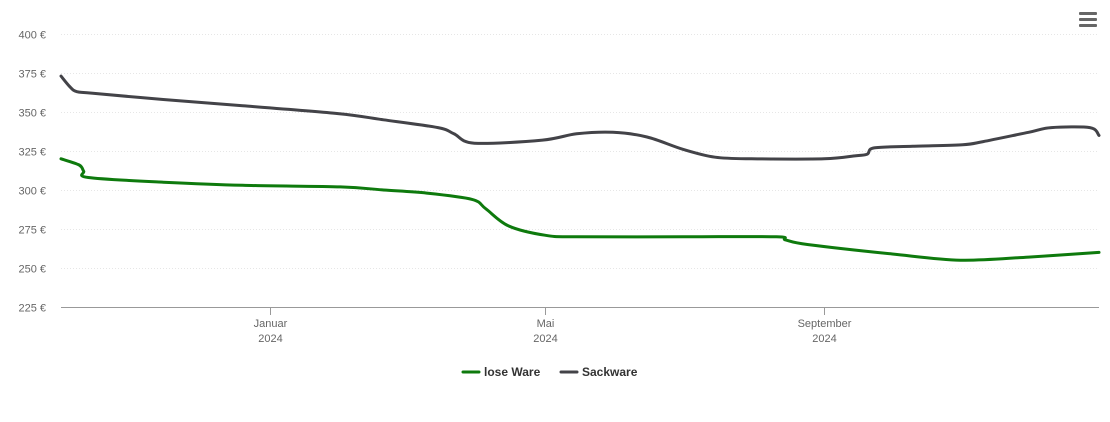  I want to click on y-tick-label: 350 €, so click(32, 114).